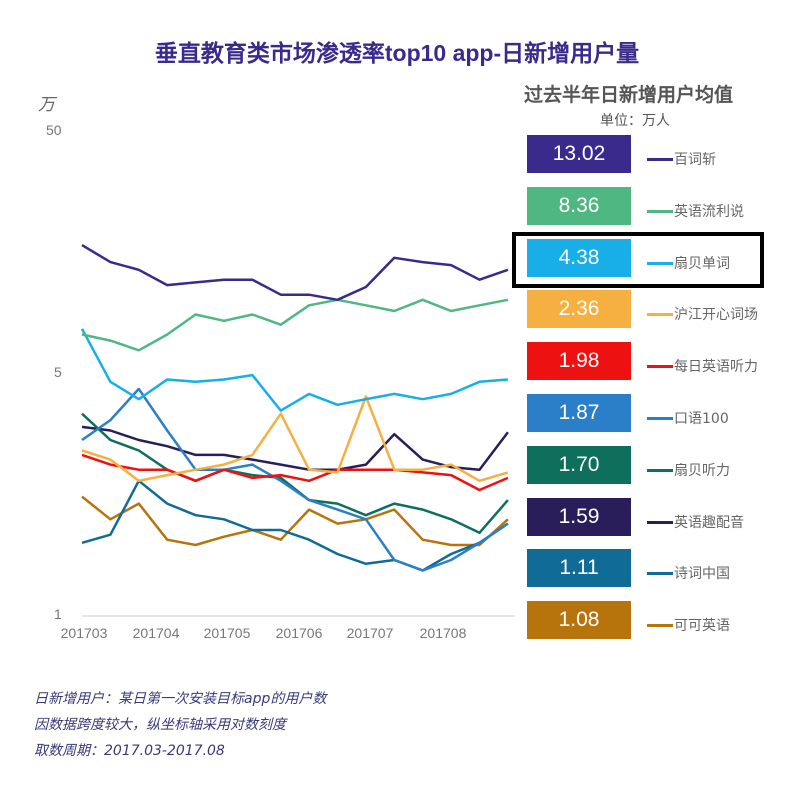 Image resolution: width=794 pixels, height=791 pixels. What do you see at coordinates (709, 522) in the screenshot?
I see `legend-label: 英语趣配音` at bounding box center [709, 522].